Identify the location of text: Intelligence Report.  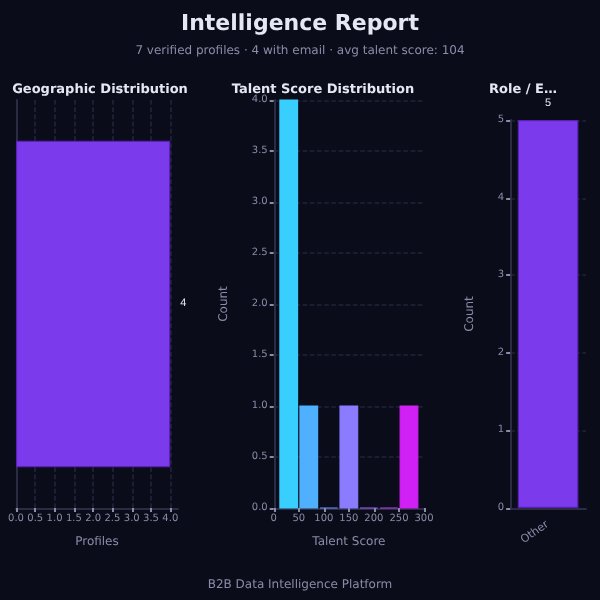
(300, 23).